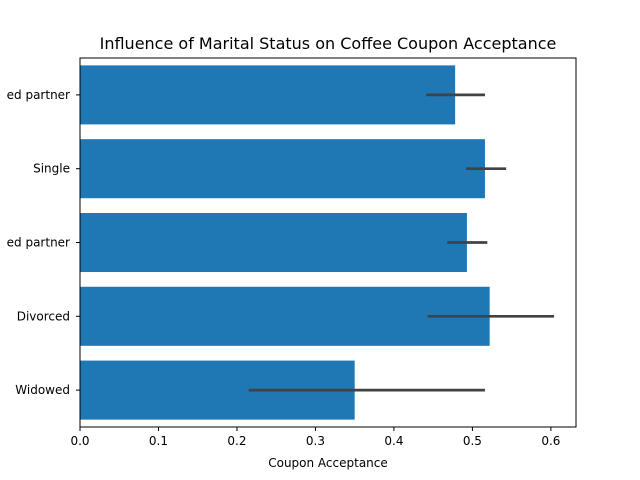  I want to click on y-tick-label-1: Single, so click(51, 169).